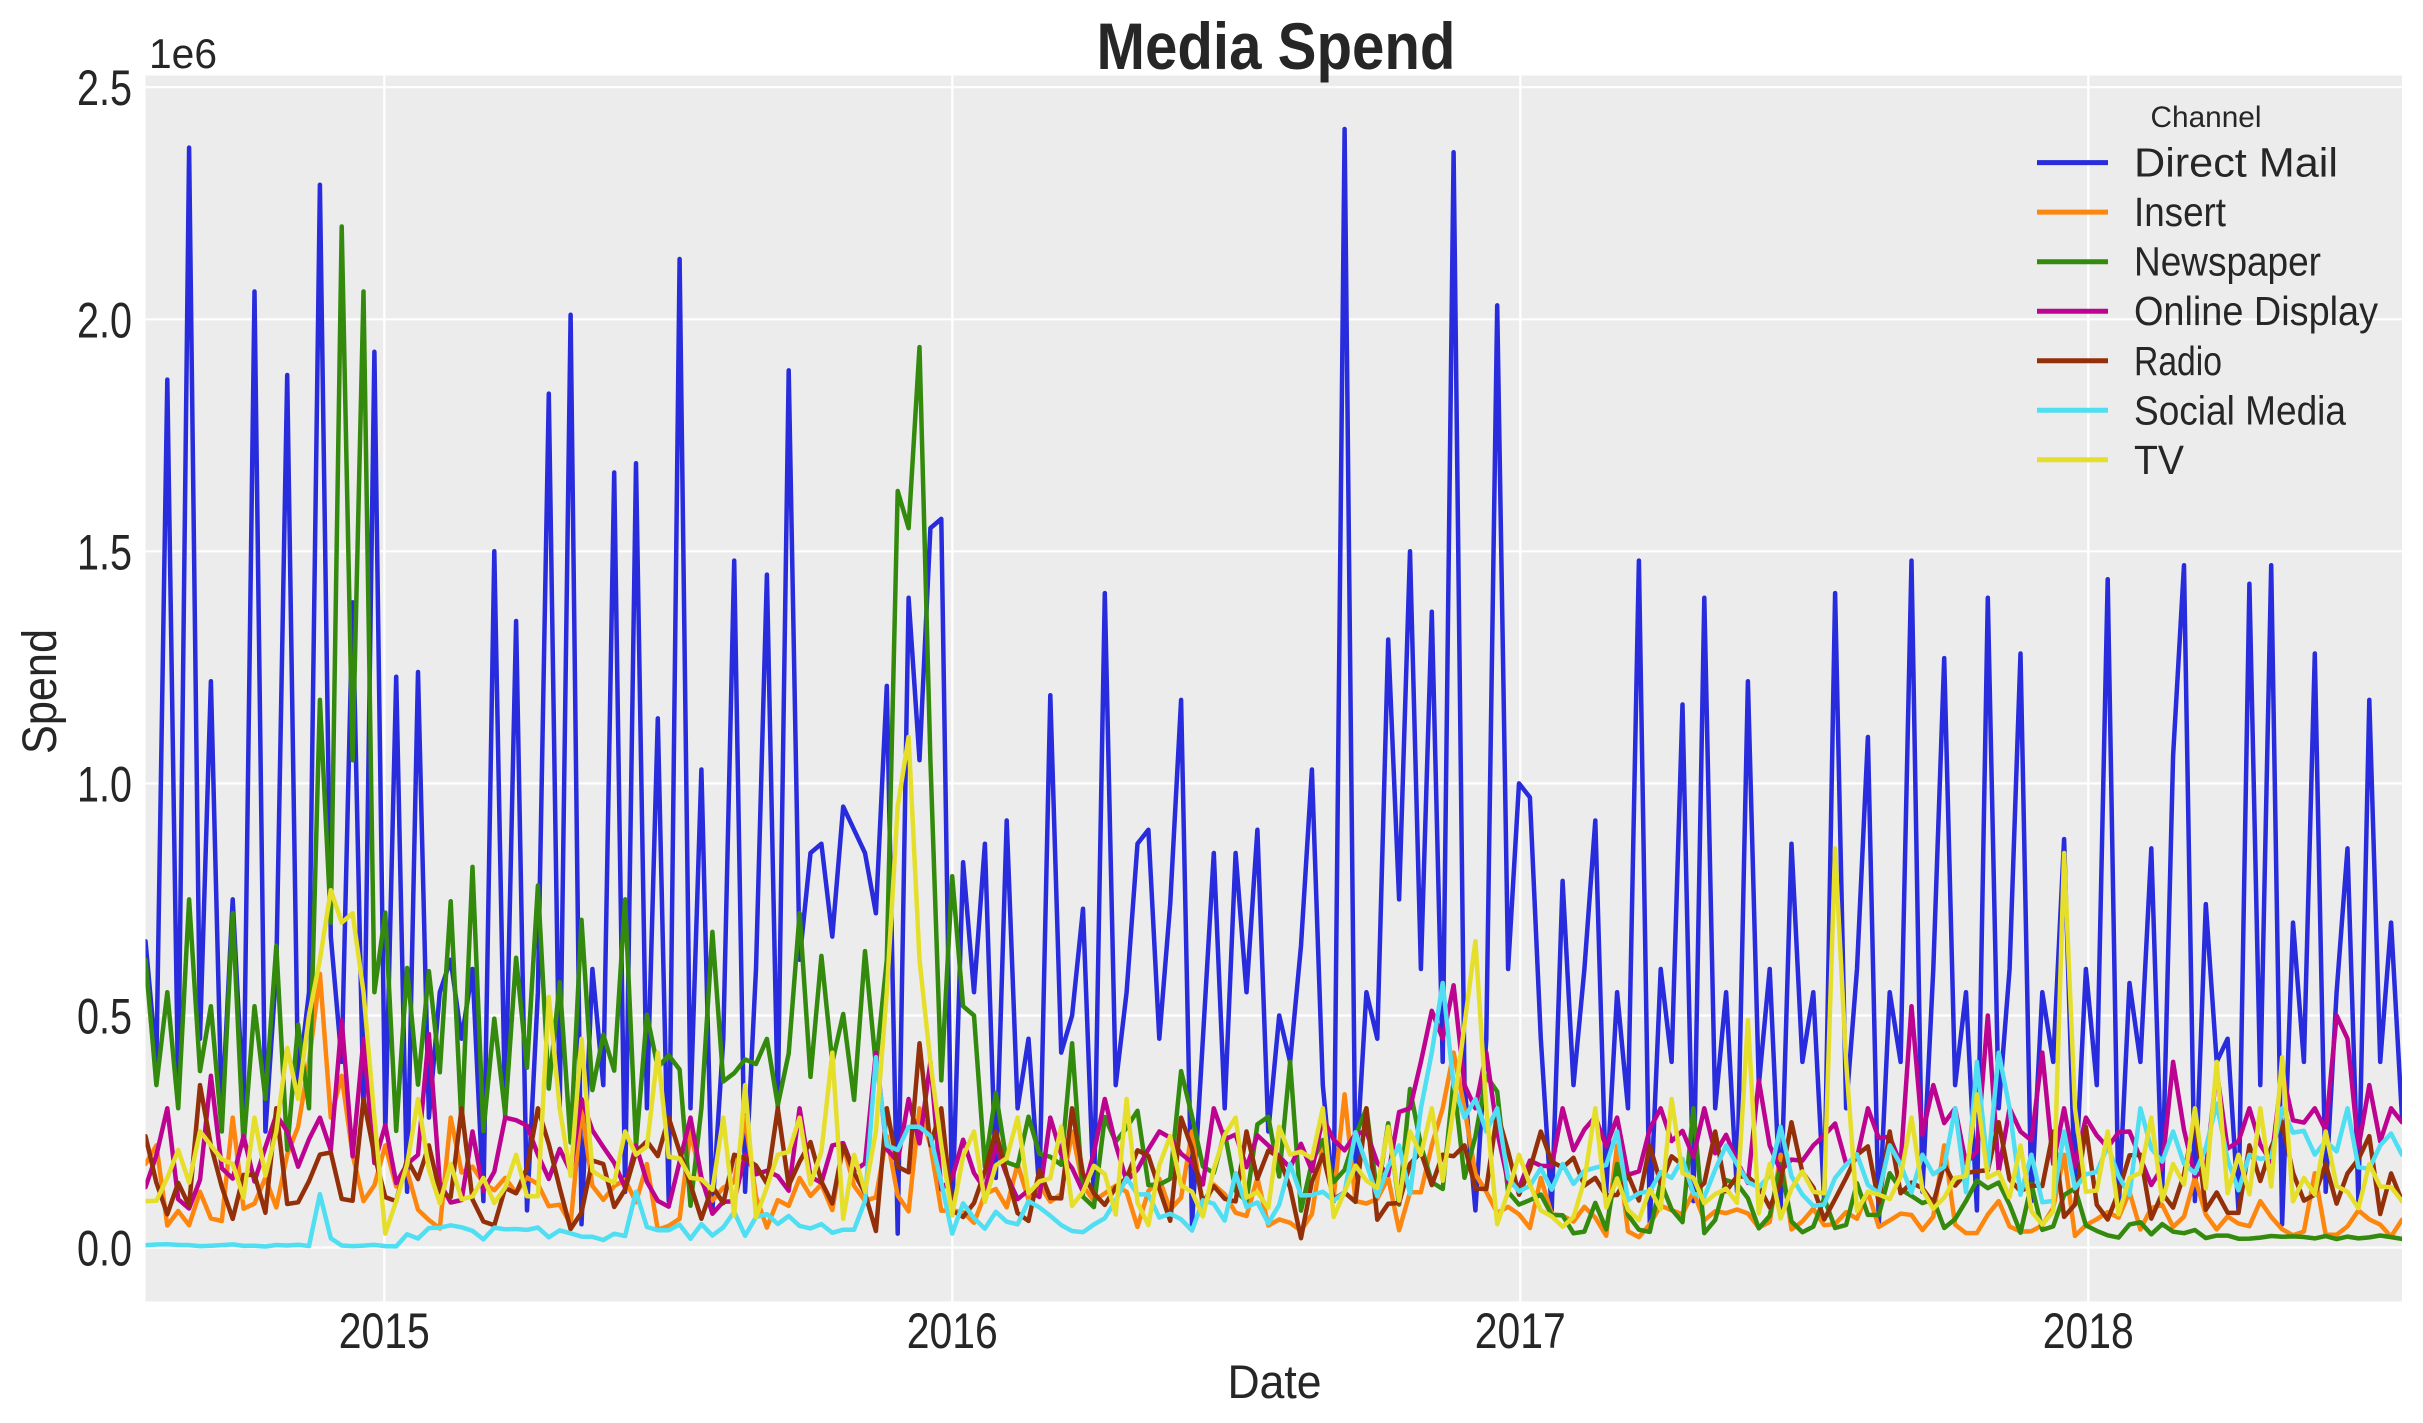  What do you see at coordinates (104, 784) in the screenshot?
I see `svg-text: 1.0` at bounding box center [104, 784].